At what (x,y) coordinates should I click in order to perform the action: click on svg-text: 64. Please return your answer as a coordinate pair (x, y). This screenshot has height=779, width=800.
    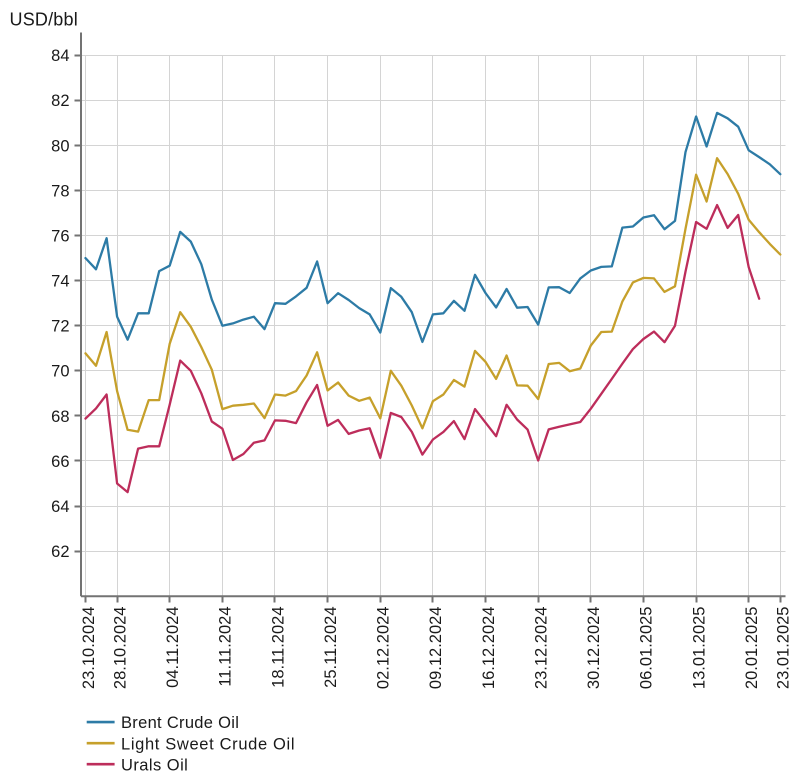
    Looking at the image, I should click on (60, 507).